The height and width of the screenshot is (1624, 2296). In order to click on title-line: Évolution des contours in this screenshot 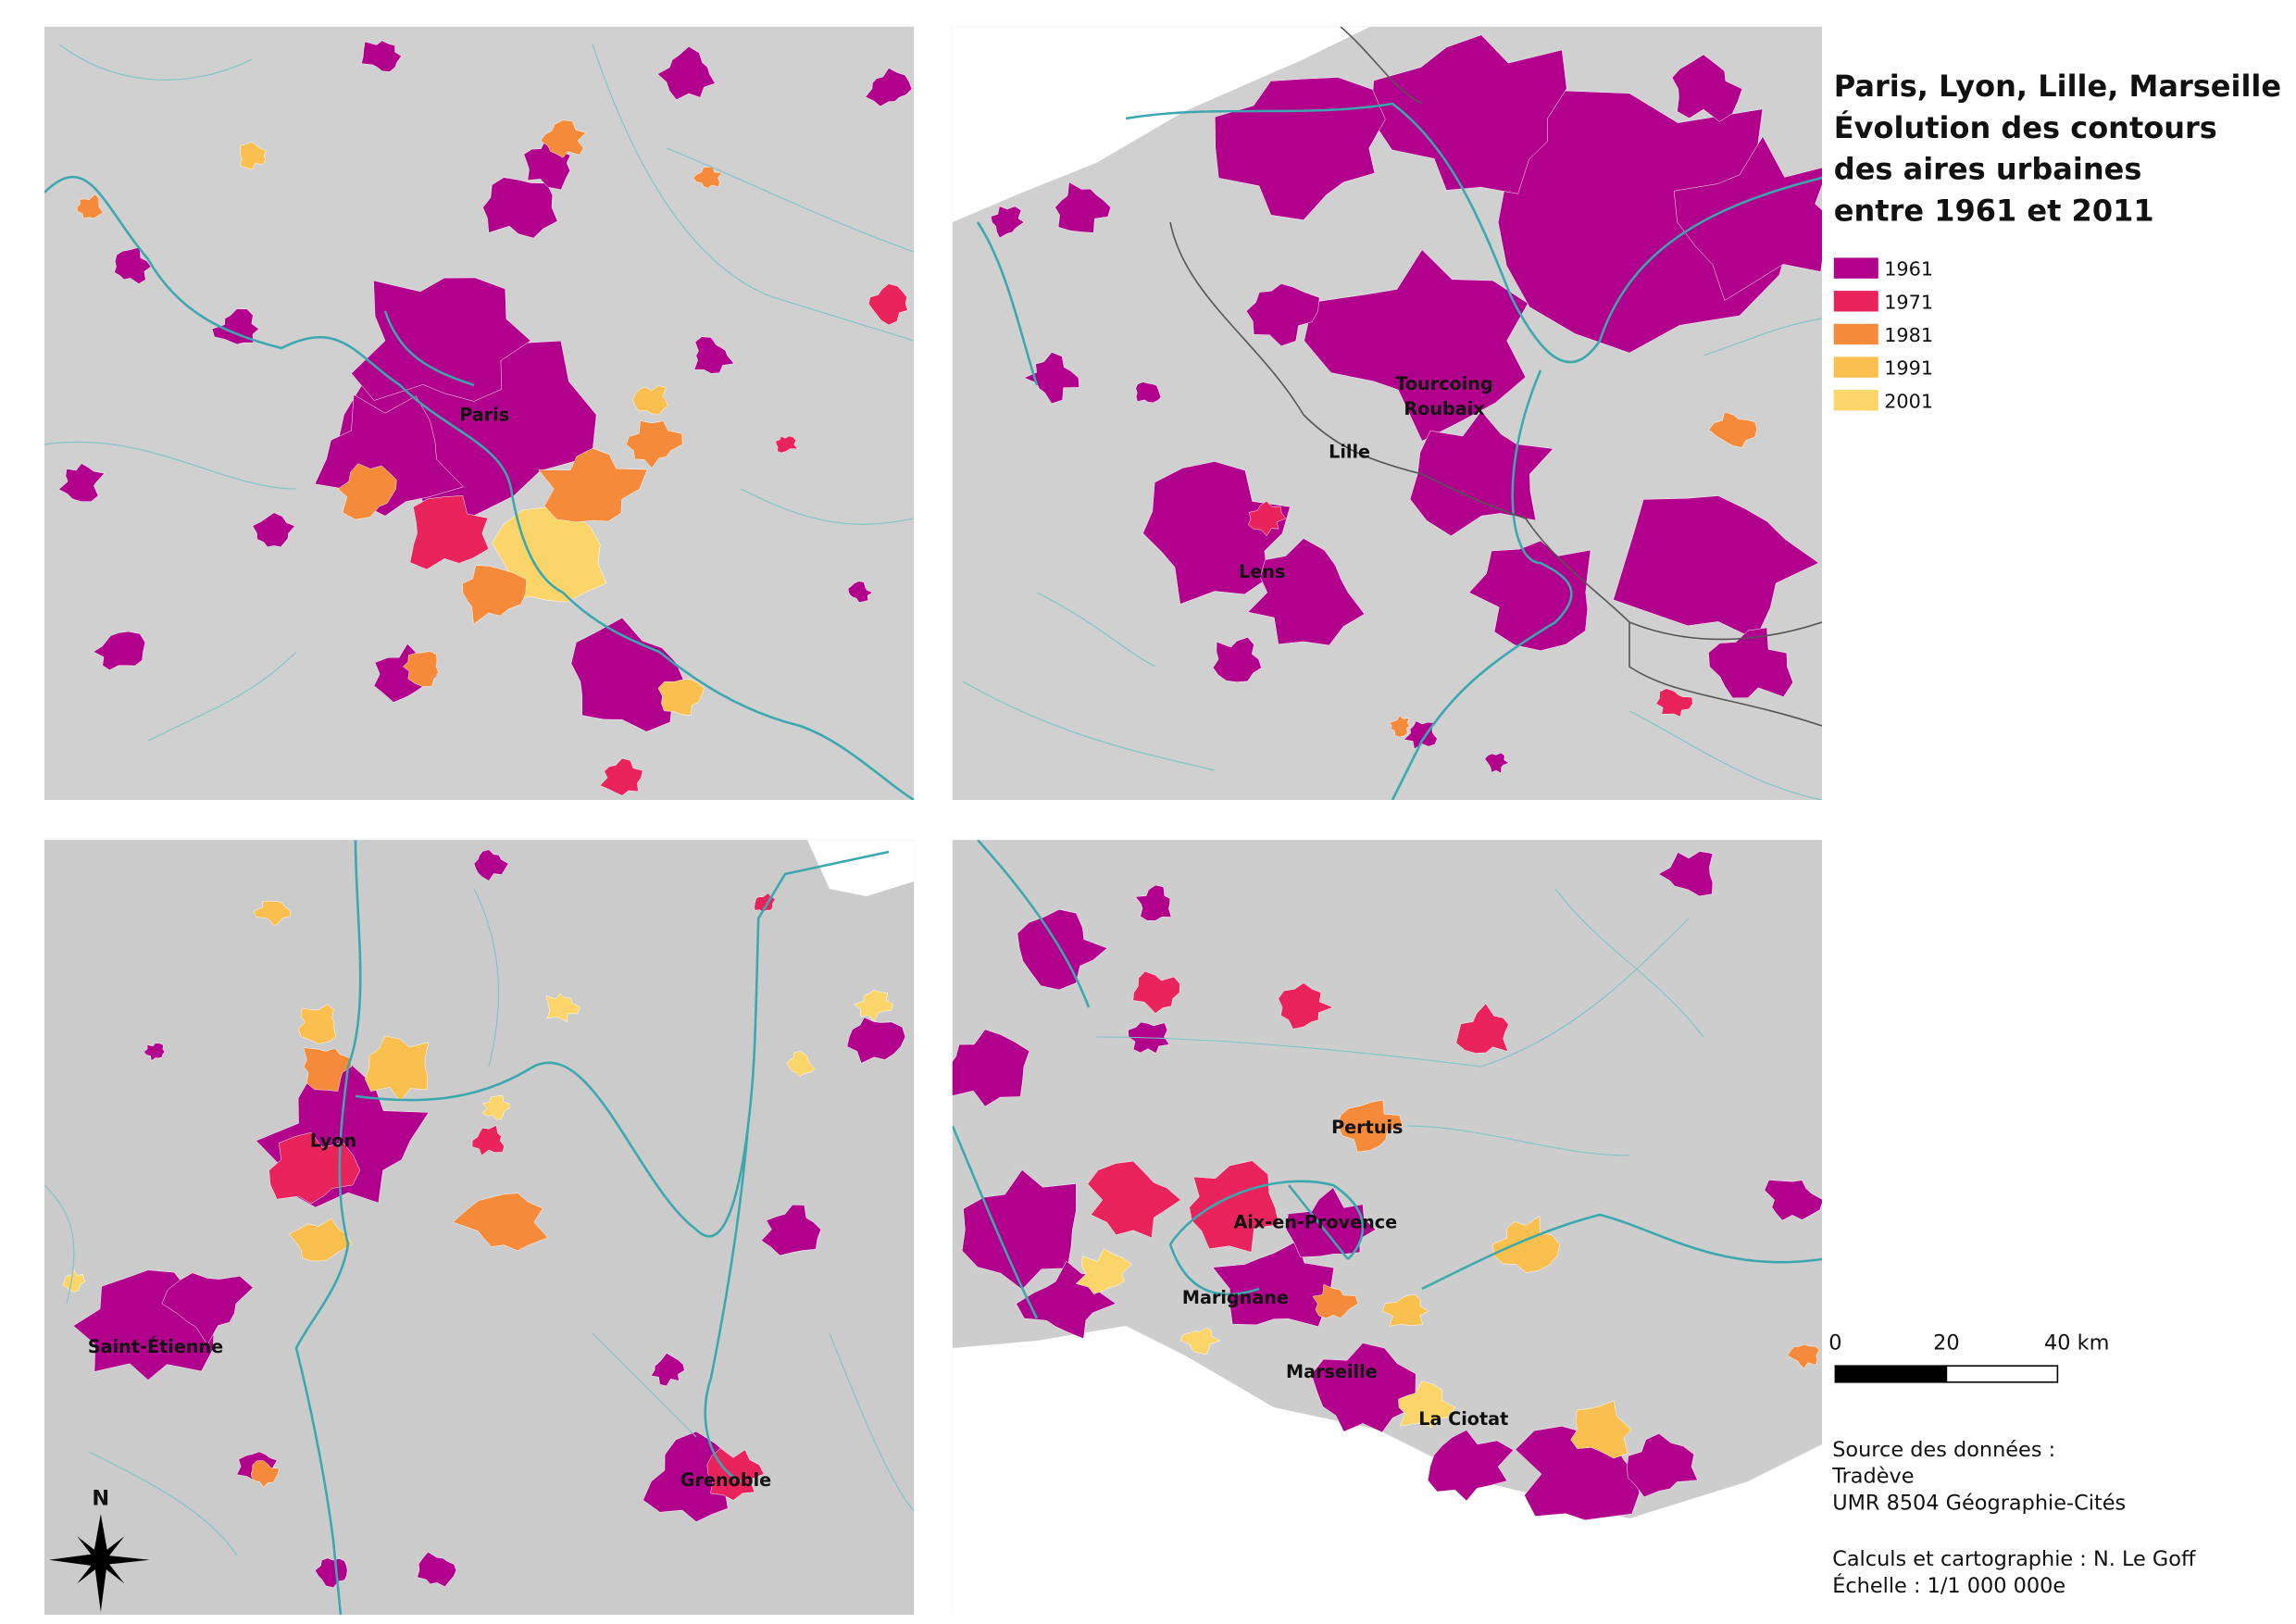, I will do `click(2025, 127)`.